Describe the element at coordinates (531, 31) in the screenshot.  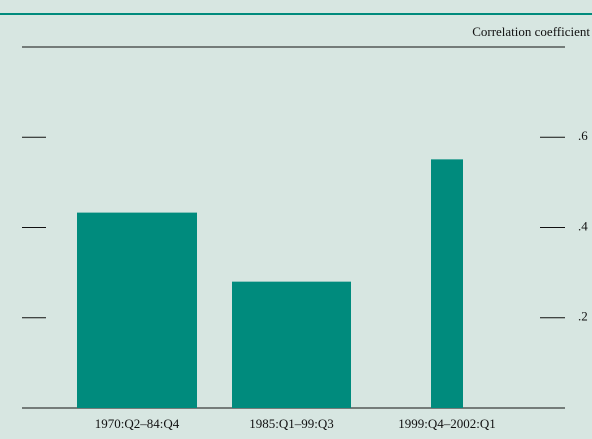
I see `axis-label: Correlation coefficient` at that location.